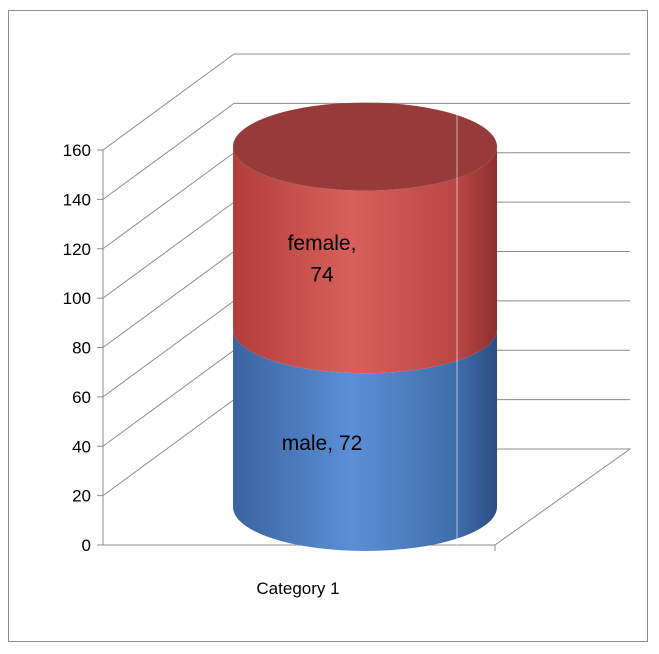 The image size is (659, 654). I want to click on y-tick-label: 80, so click(81, 348).